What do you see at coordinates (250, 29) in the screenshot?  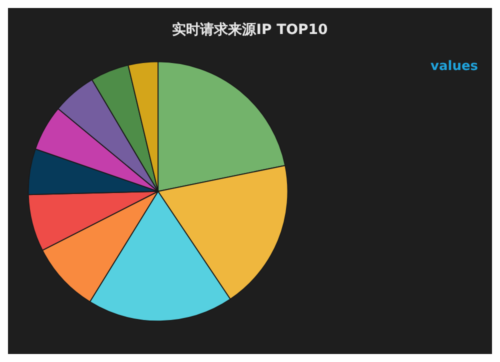 I see `chart-title: 实时请求来源IP TOP10` at bounding box center [250, 29].